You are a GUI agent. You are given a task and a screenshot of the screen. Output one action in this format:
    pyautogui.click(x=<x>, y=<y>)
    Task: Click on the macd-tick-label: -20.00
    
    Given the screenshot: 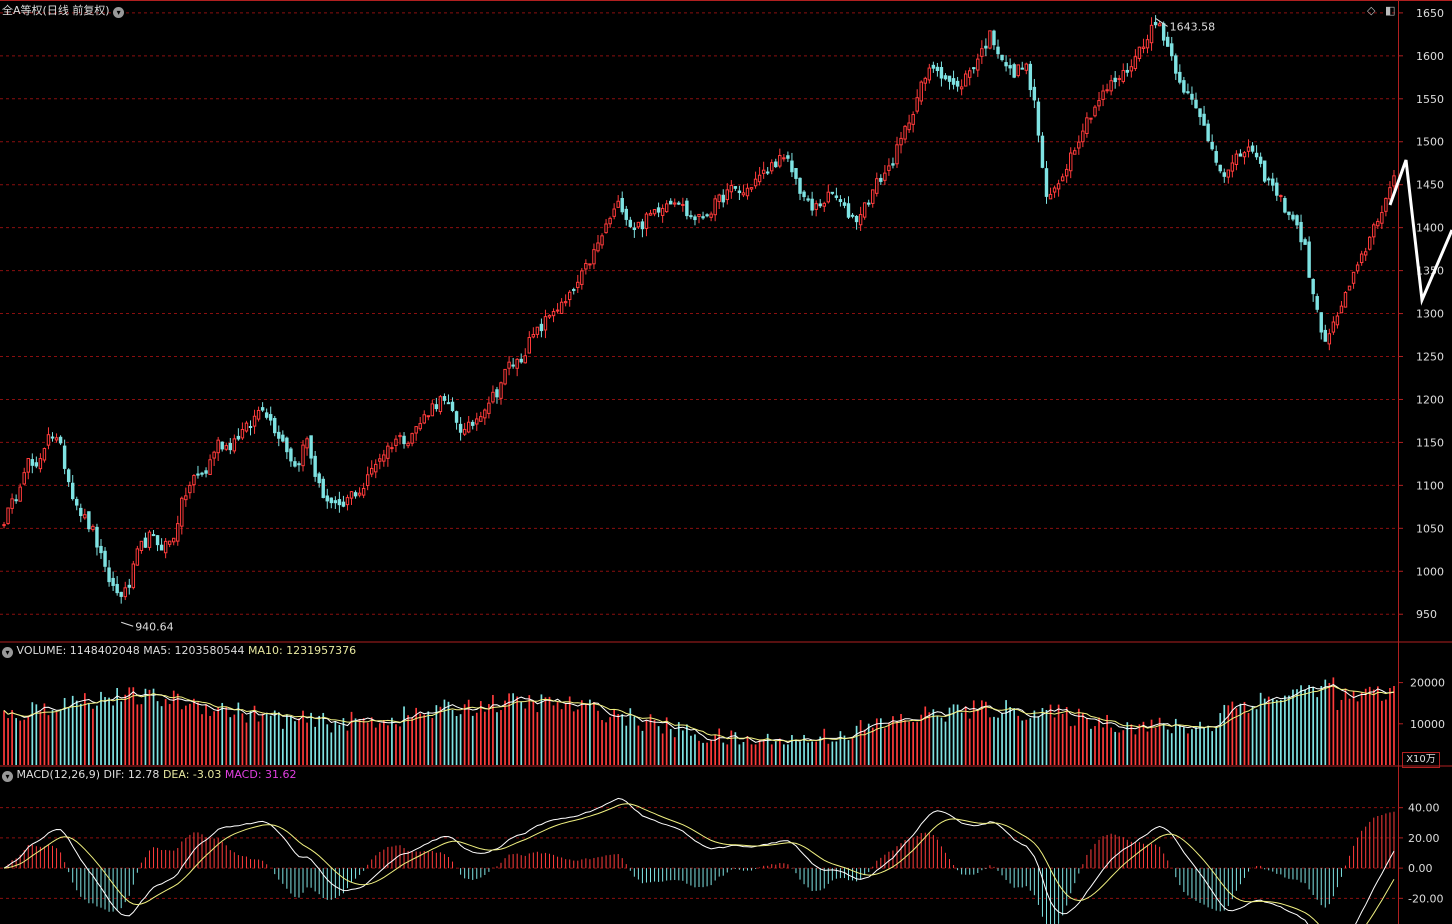 What is the action you would take?
    pyautogui.click(x=1425, y=898)
    